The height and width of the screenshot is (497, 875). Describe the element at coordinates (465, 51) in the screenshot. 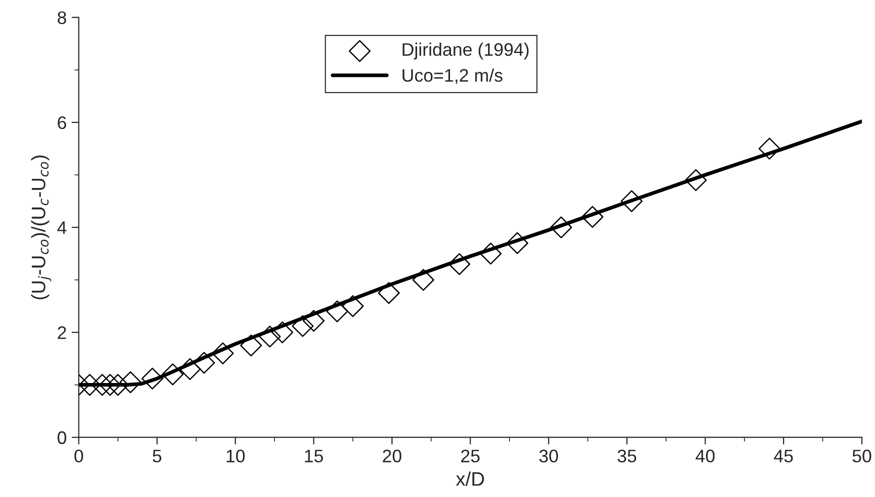

I see `legend-label: Djiridane (1994)` at that location.